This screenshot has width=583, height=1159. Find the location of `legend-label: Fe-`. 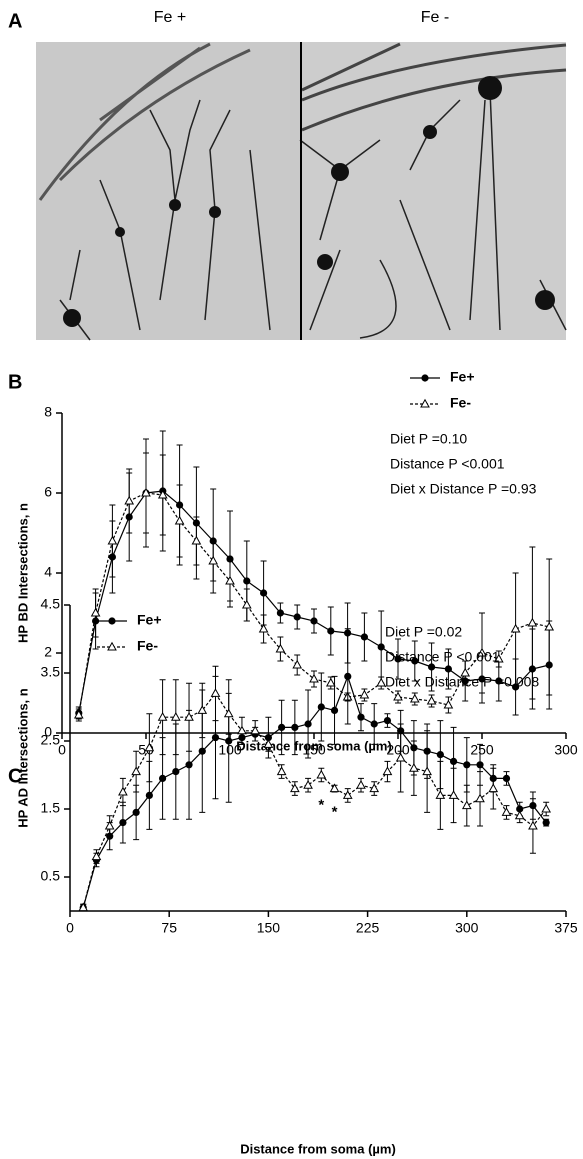

legend-label: Fe- is located at coordinates (460, 403).